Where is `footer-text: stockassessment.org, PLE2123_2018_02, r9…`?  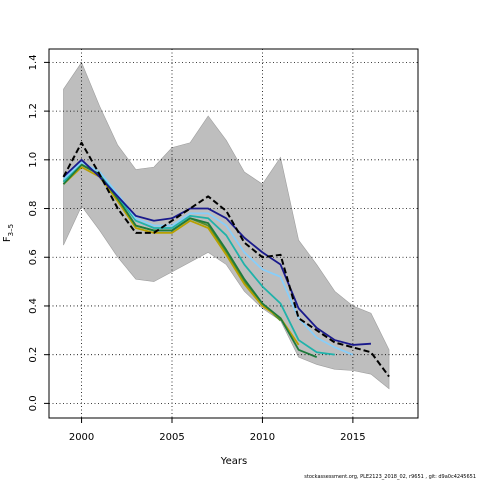
footer-text: stockassessment.org, PLE2123_2018_02, r9… is located at coordinates (390, 477).